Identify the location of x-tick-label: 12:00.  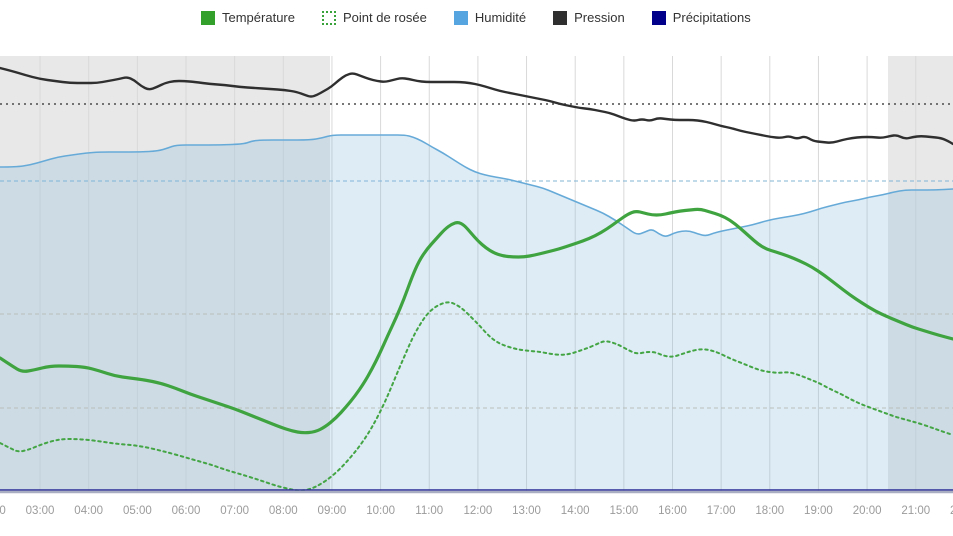
(478, 511).